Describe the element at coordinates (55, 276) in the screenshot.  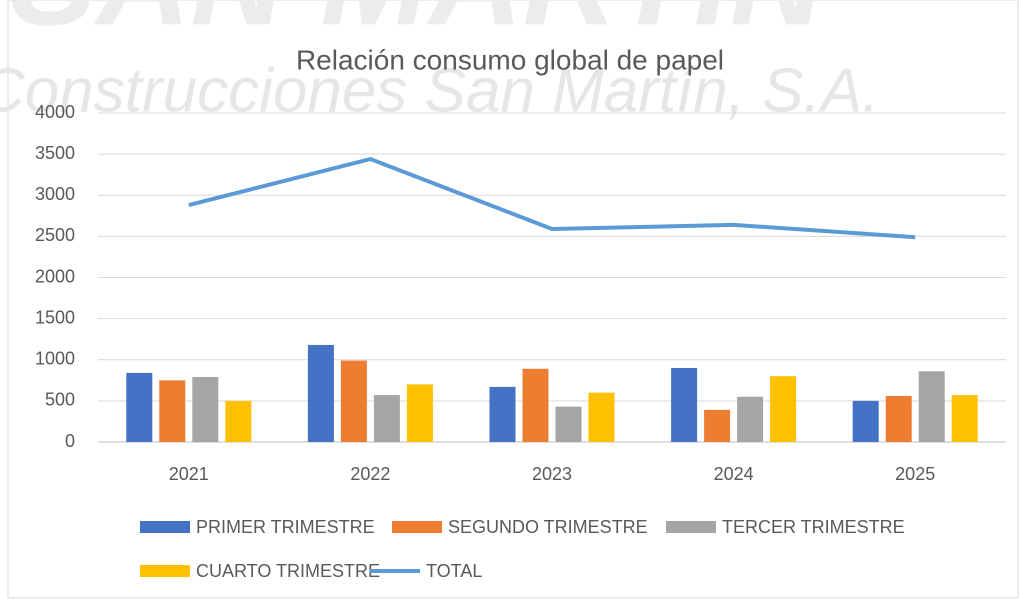
I see `y-tick-label: 2000` at that location.